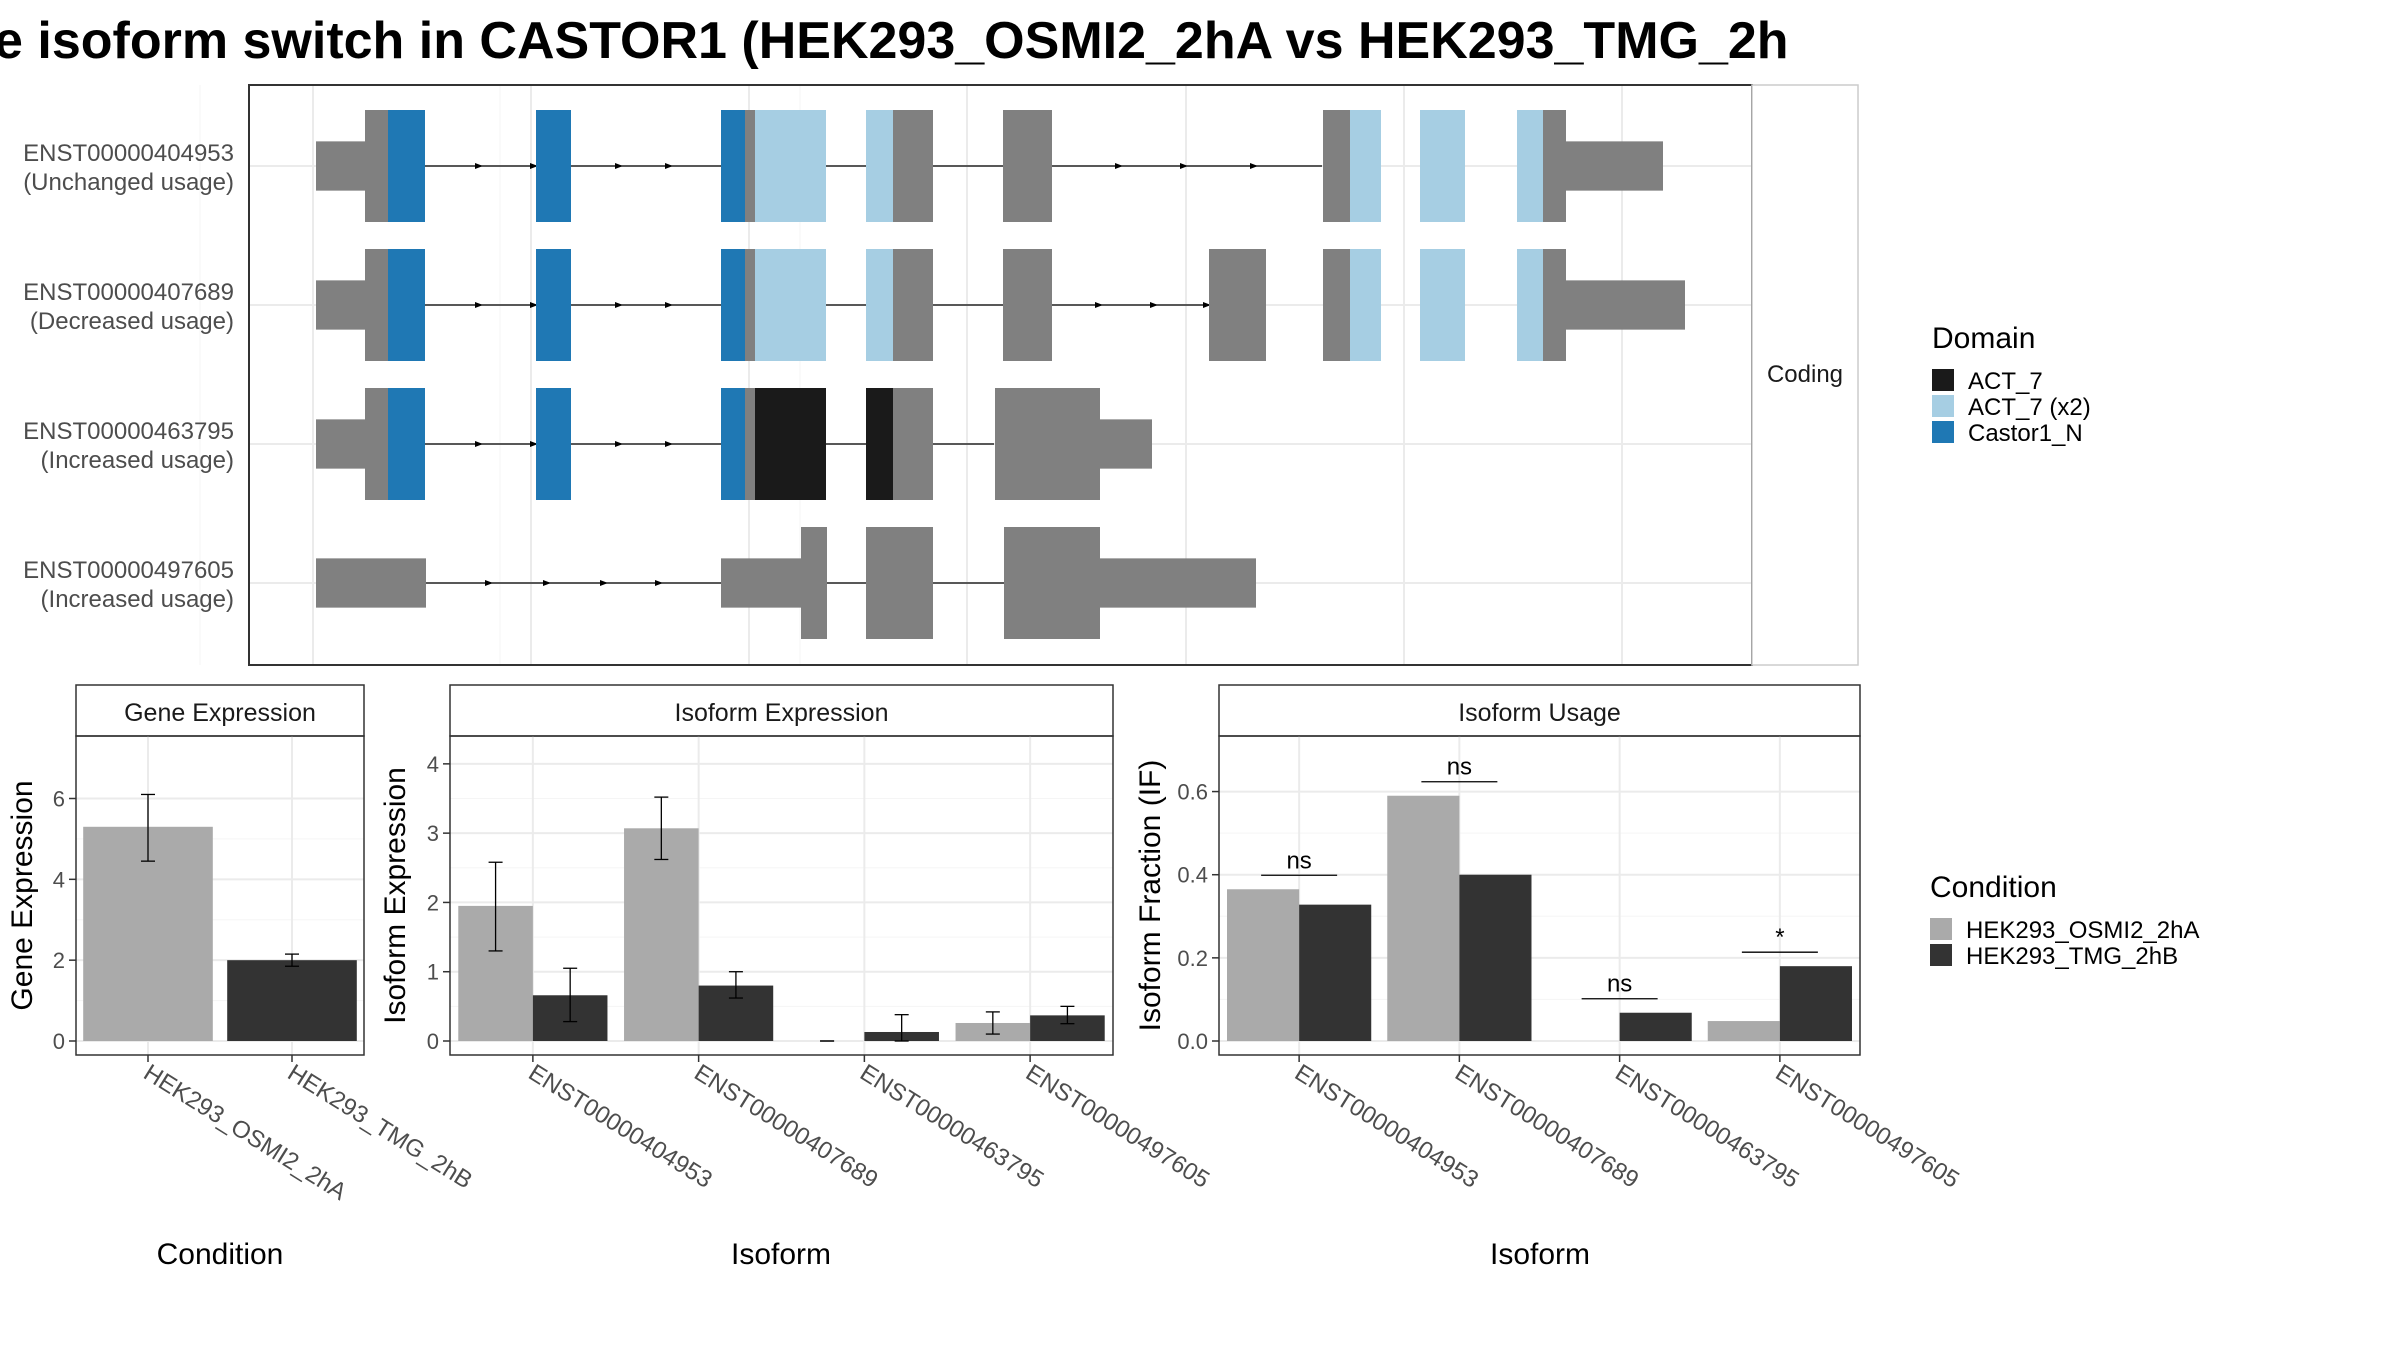 Image resolution: width=2400 pixels, height=1350 pixels. Describe the element at coordinates (1192, 792) in the screenshot. I see `y-tick-label: 0.6` at that location.